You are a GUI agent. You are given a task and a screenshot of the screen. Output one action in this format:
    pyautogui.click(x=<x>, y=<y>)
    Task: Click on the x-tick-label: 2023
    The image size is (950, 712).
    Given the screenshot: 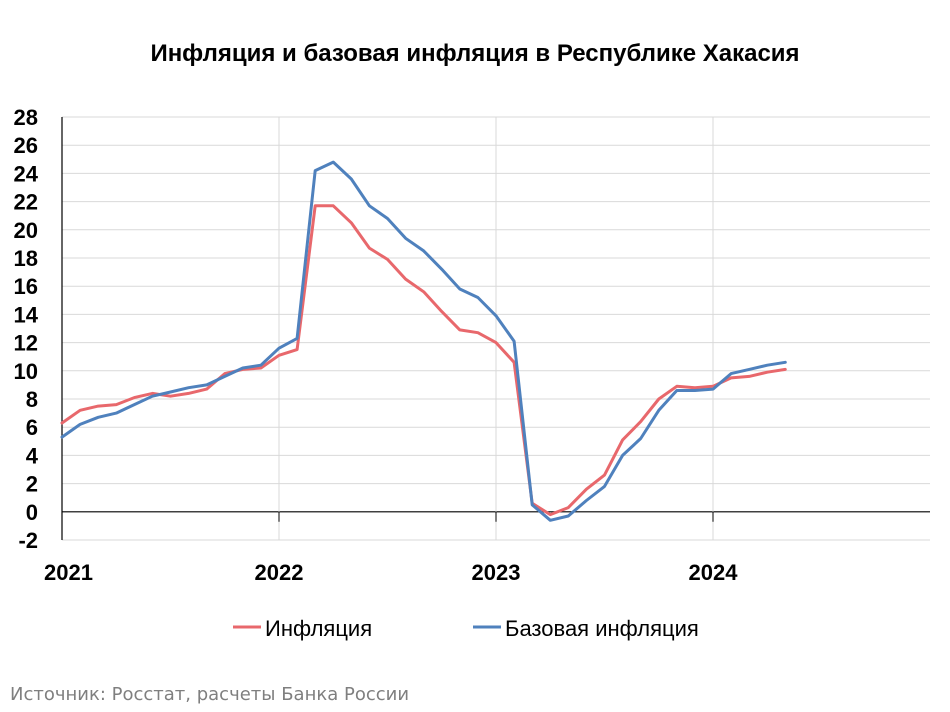 What is the action you would take?
    pyautogui.click(x=496, y=572)
    